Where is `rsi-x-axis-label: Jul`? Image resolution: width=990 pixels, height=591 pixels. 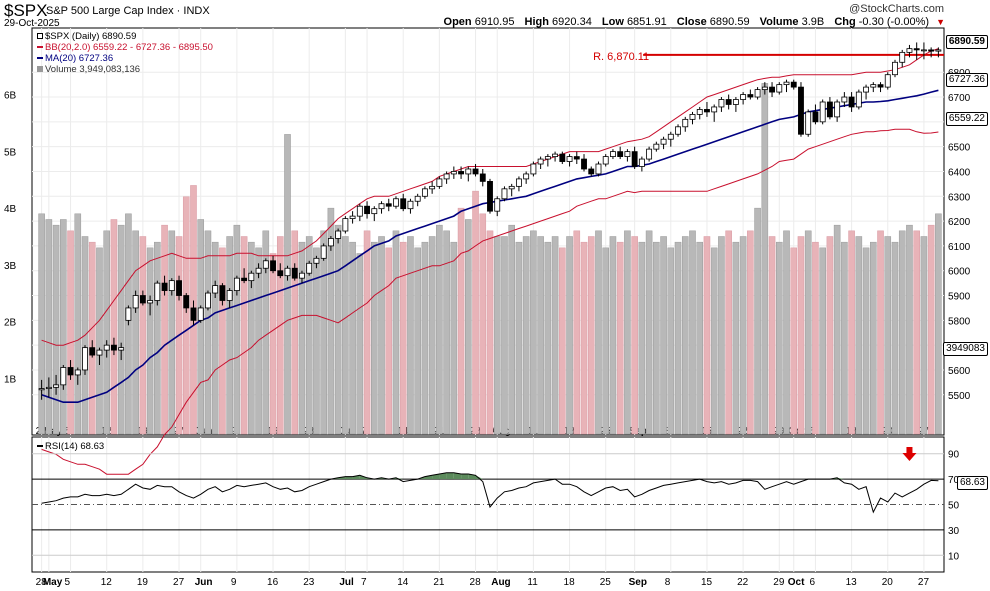 rsi-x-axis-label: Jul is located at coordinates (346, 582).